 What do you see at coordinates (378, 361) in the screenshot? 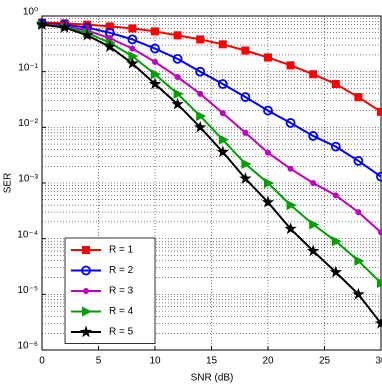
I see `x-tick-label: 30` at bounding box center [378, 361].